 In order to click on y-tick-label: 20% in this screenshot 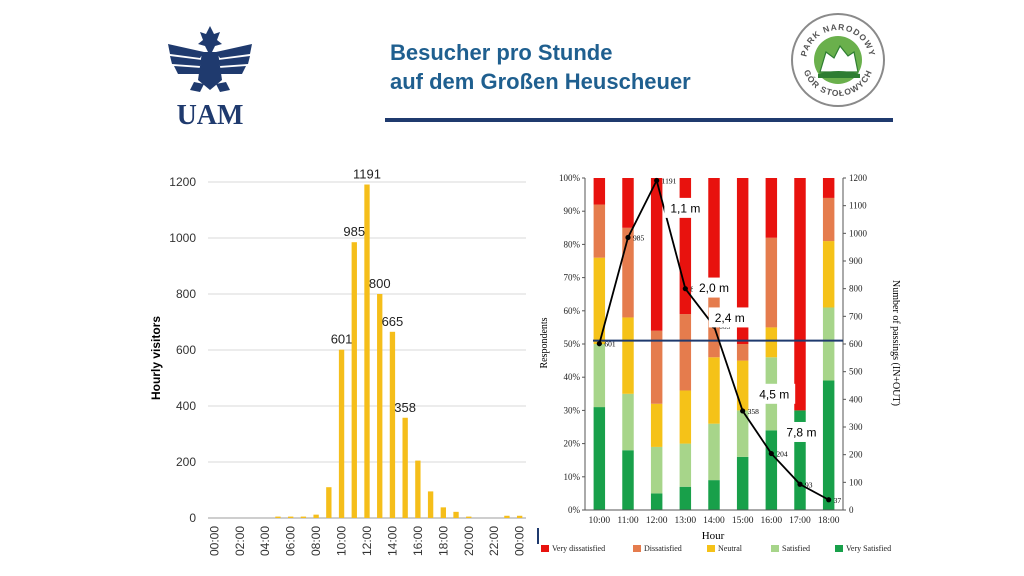, I will do `click(572, 444)`.